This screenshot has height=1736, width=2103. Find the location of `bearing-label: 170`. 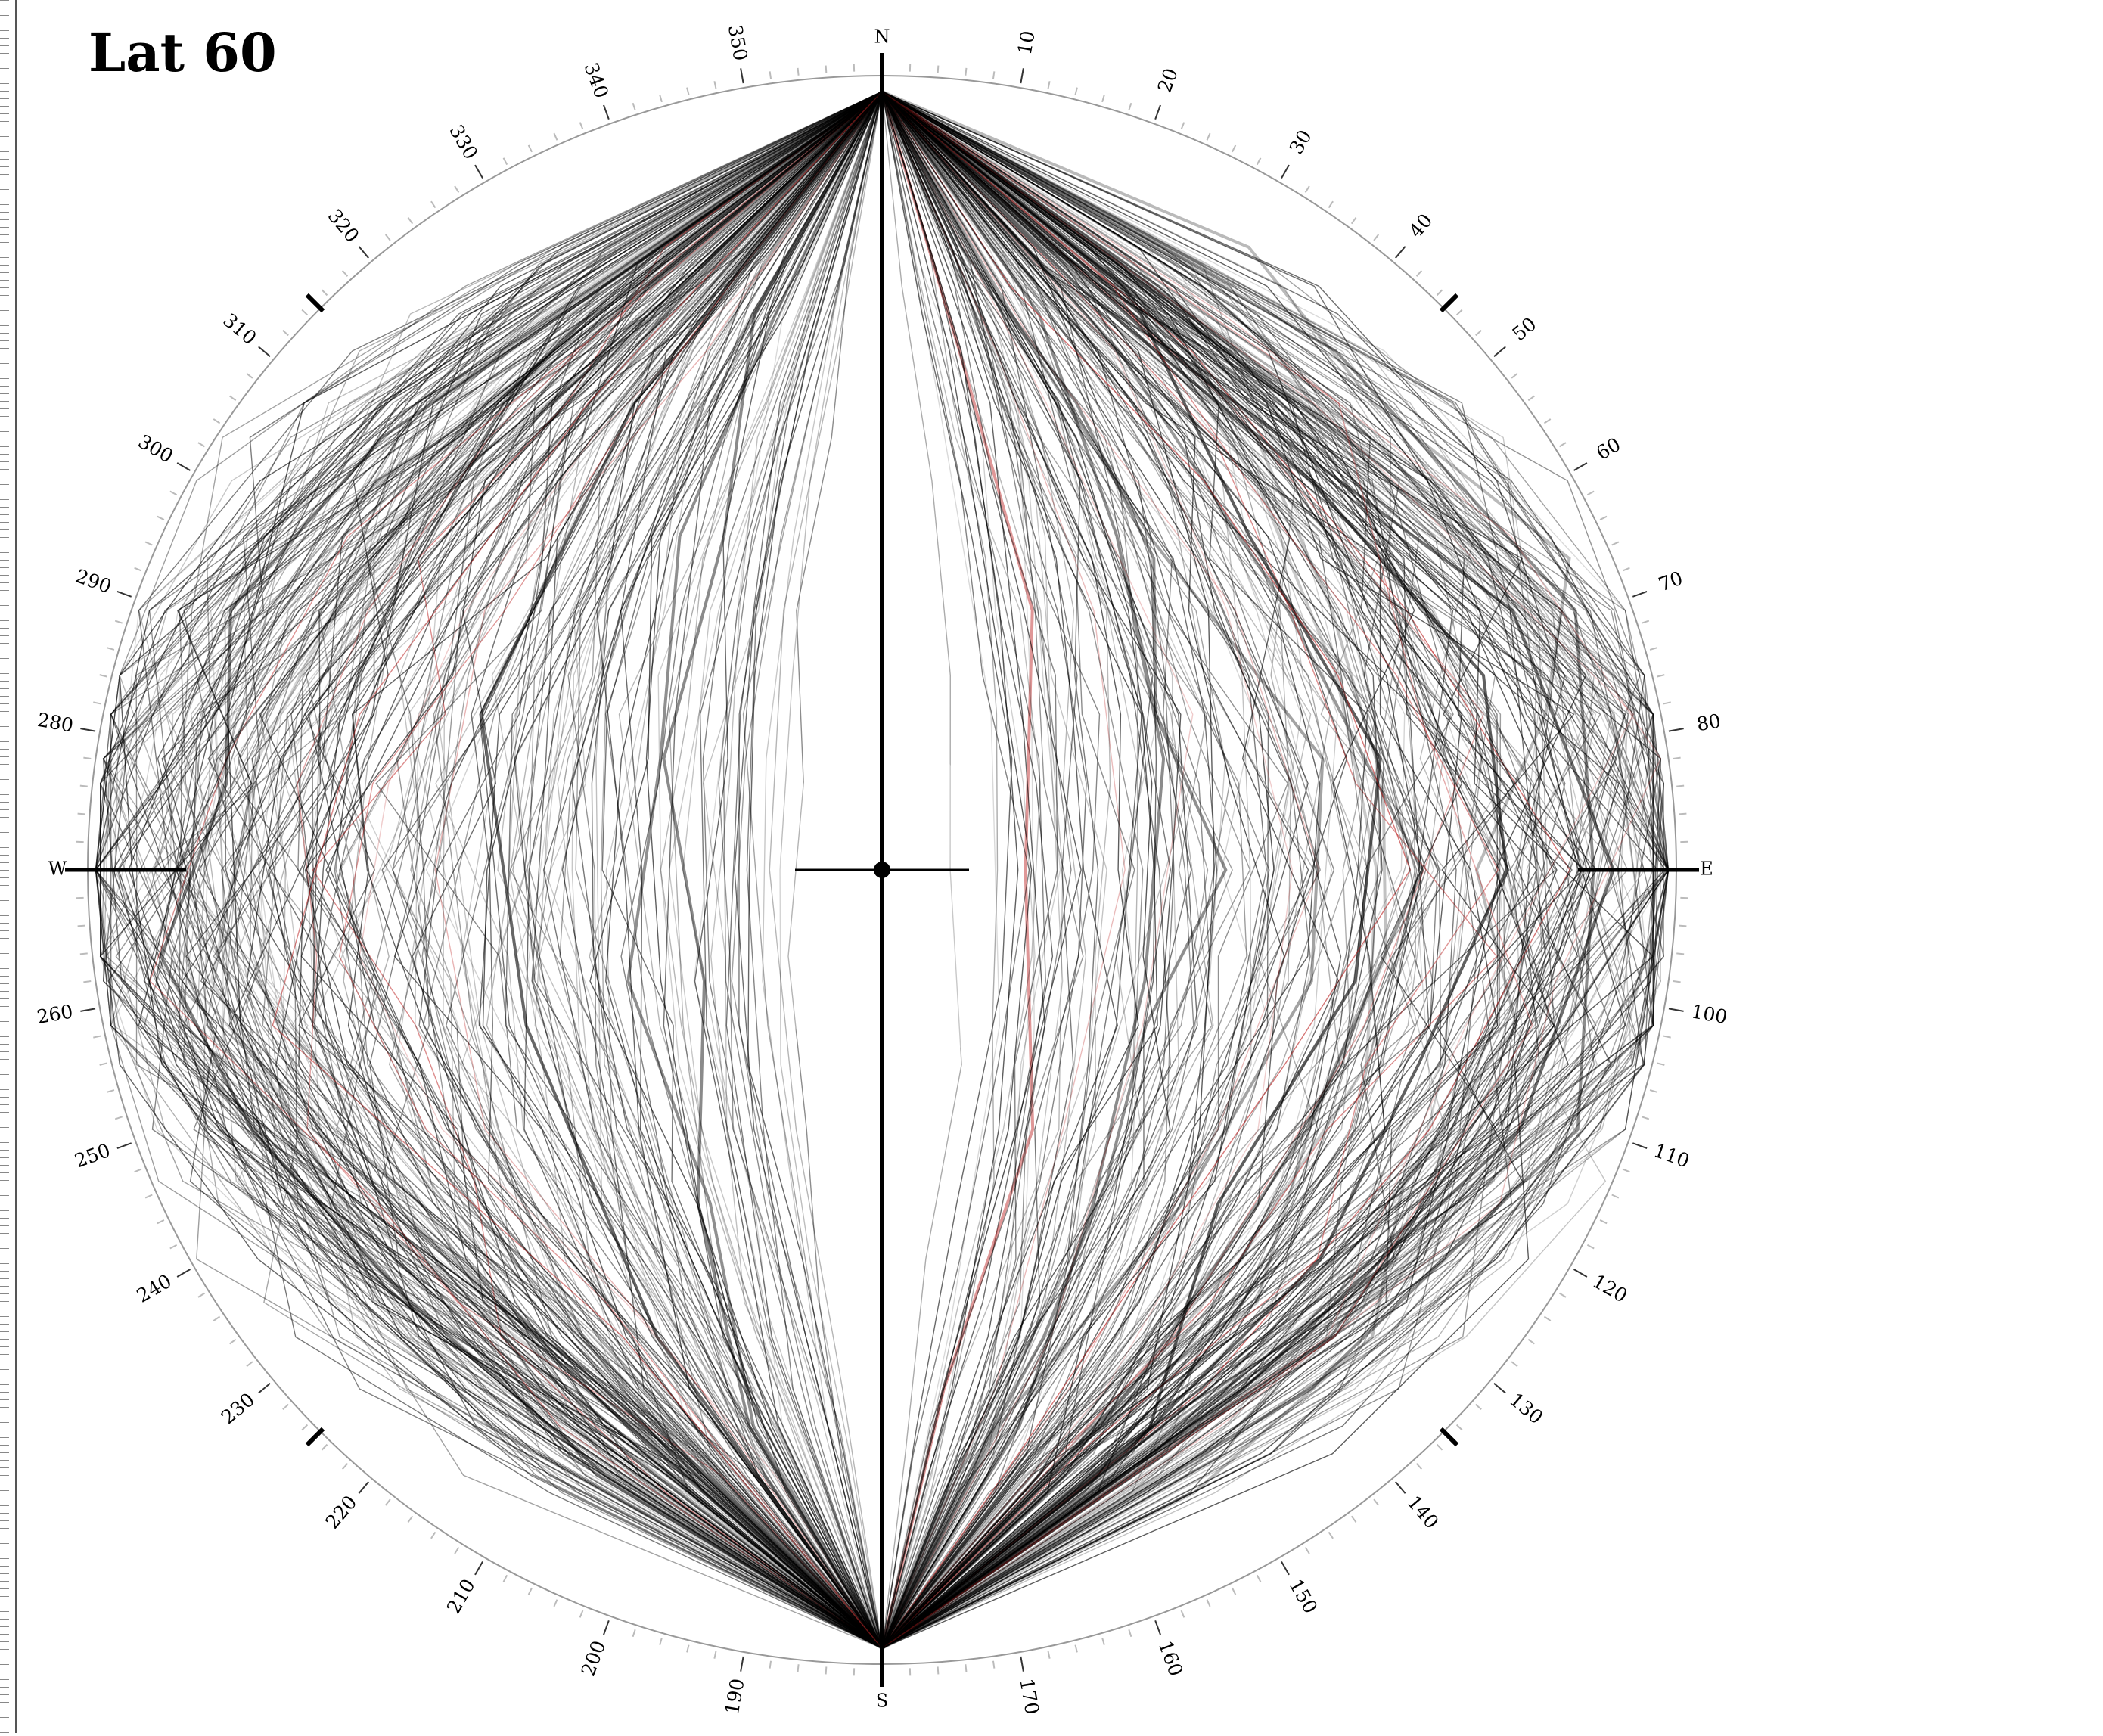

bearing-label: 170 is located at coordinates (1029, 1696).